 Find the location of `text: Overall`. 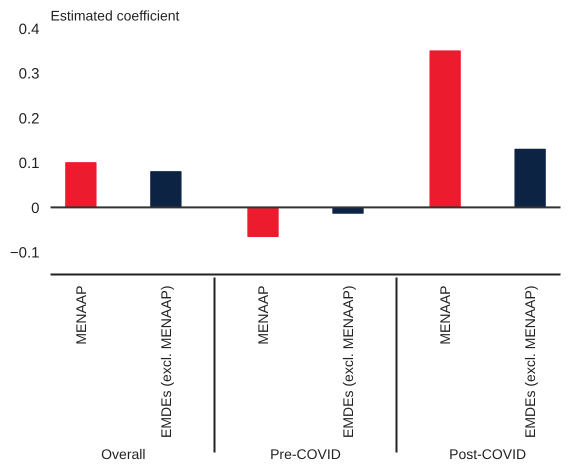

text: Overall is located at coordinates (123, 454).